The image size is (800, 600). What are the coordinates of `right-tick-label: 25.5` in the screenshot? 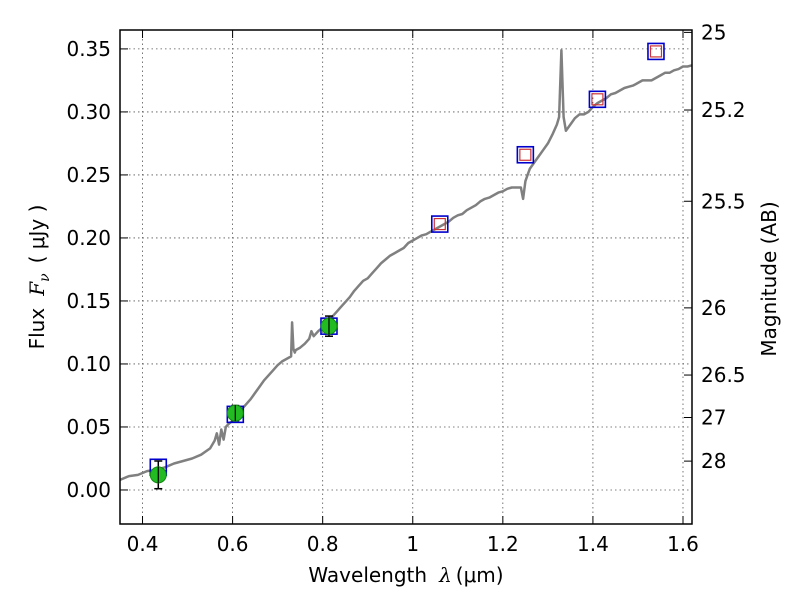 It's located at (723, 201).